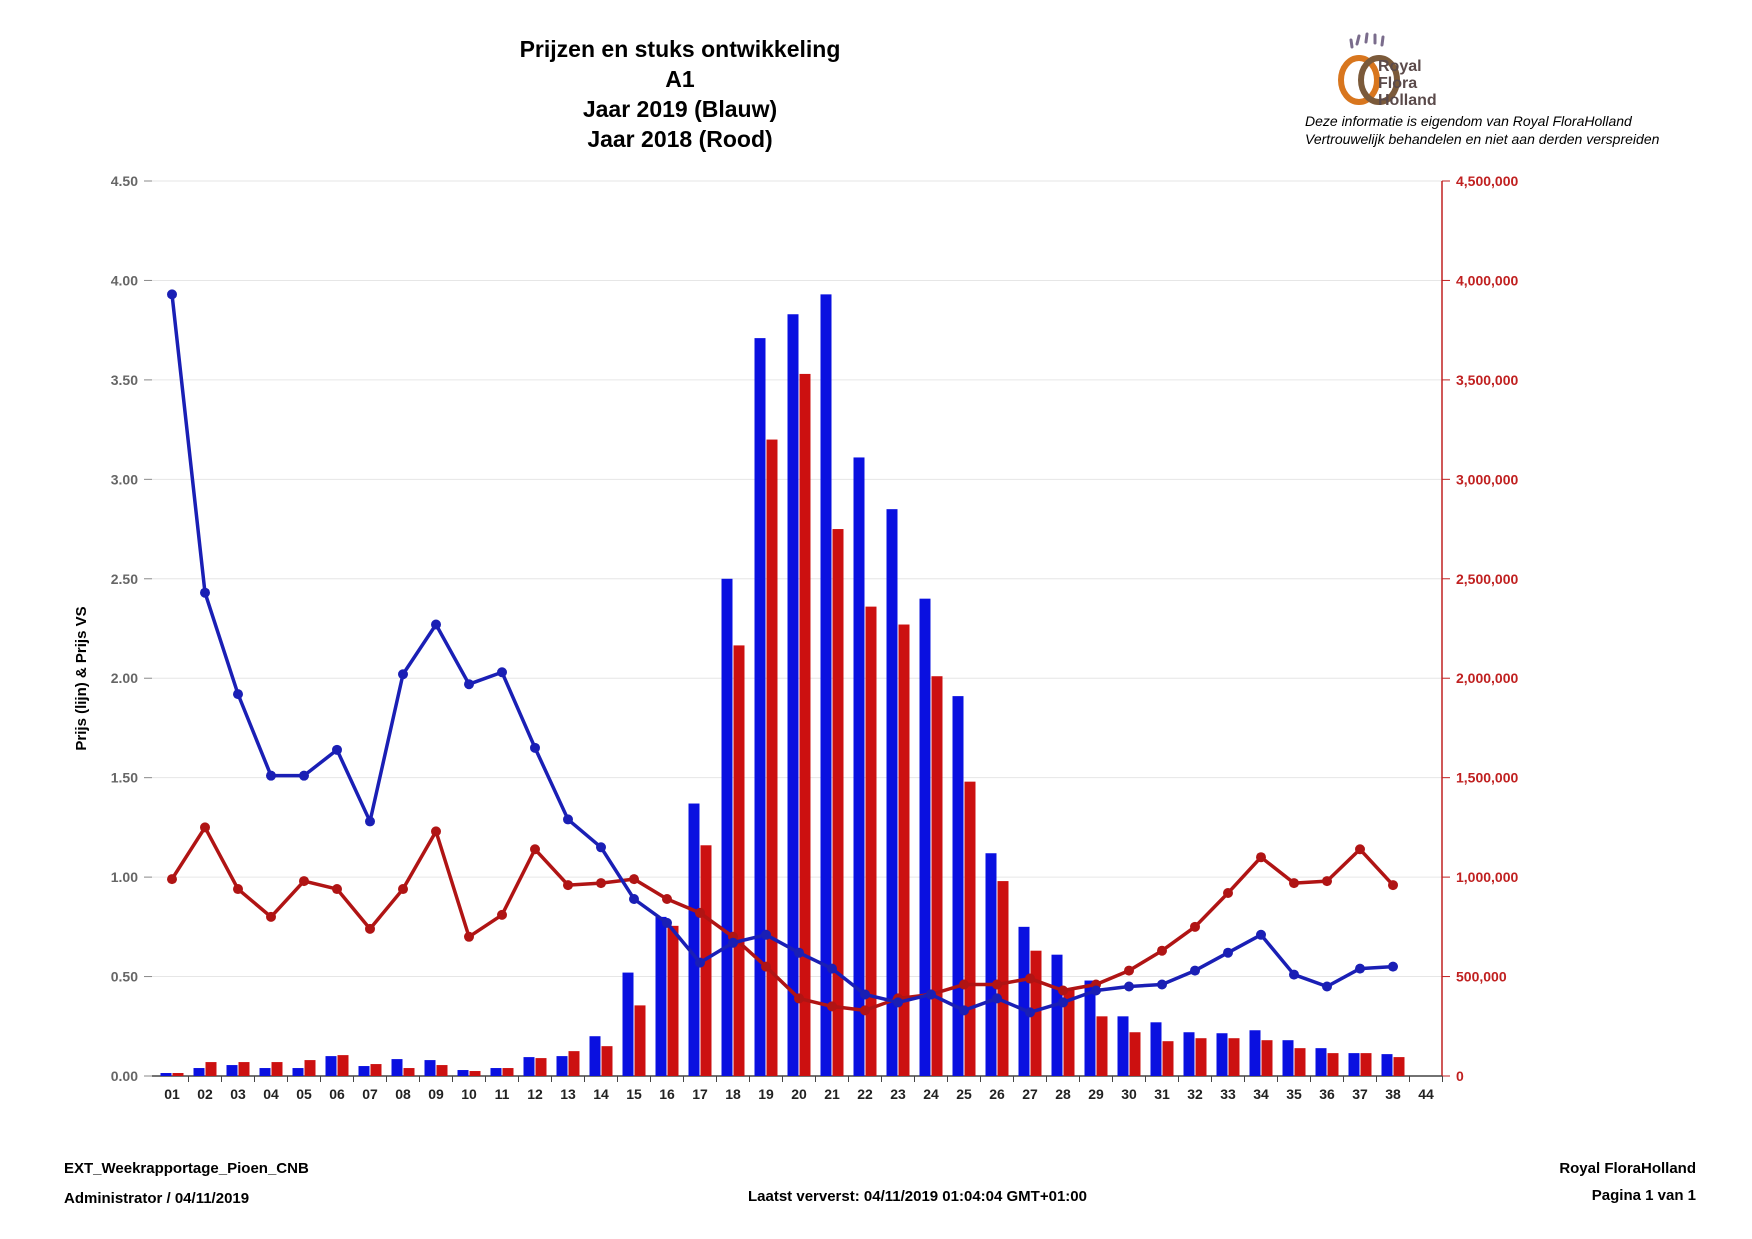 This screenshot has height=1239, width=1752. Describe the element at coordinates (799, 1094) in the screenshot. I see `x-tick-label: 20` at that location.